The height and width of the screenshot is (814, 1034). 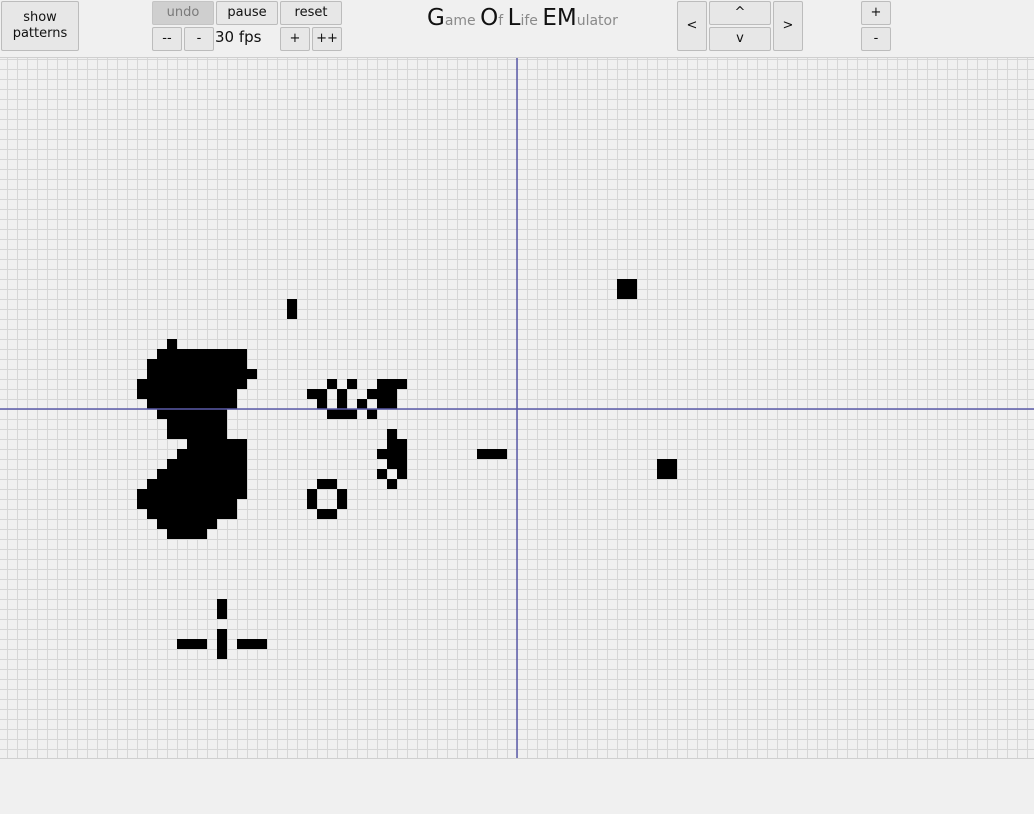 I want to click on fastest-speed-button: ++, so click(x=327, y=39).